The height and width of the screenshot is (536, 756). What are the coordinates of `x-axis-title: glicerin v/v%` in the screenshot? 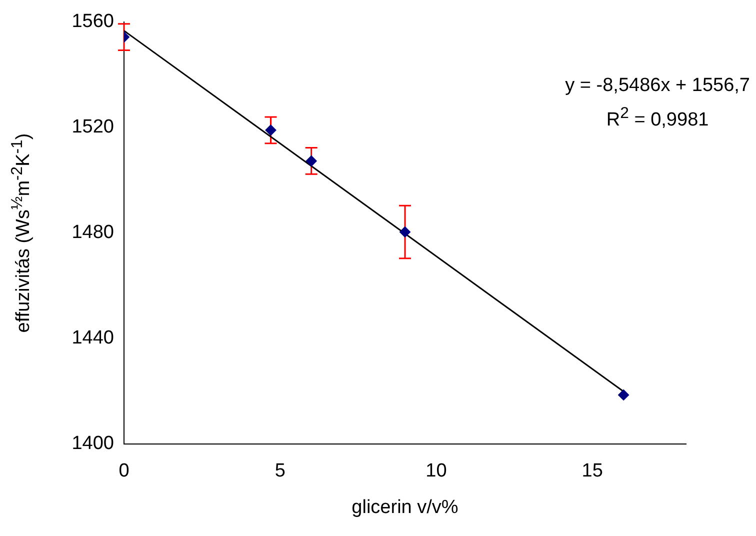 It's located at (405, 508).